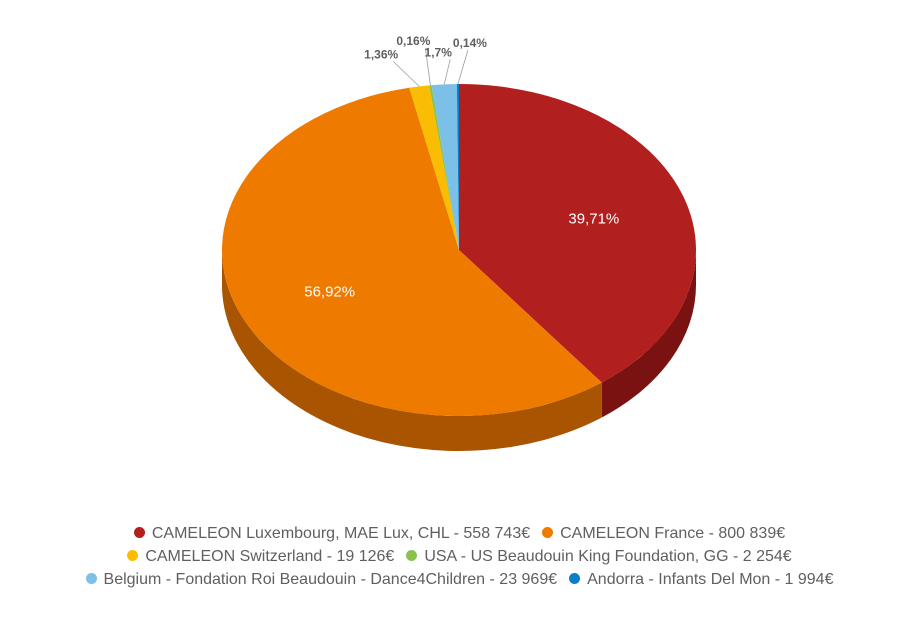  Describe the element at coordinates (413, 41) in the screenshot. I see `pie-slice-percent-label: 0,16%` at that location.